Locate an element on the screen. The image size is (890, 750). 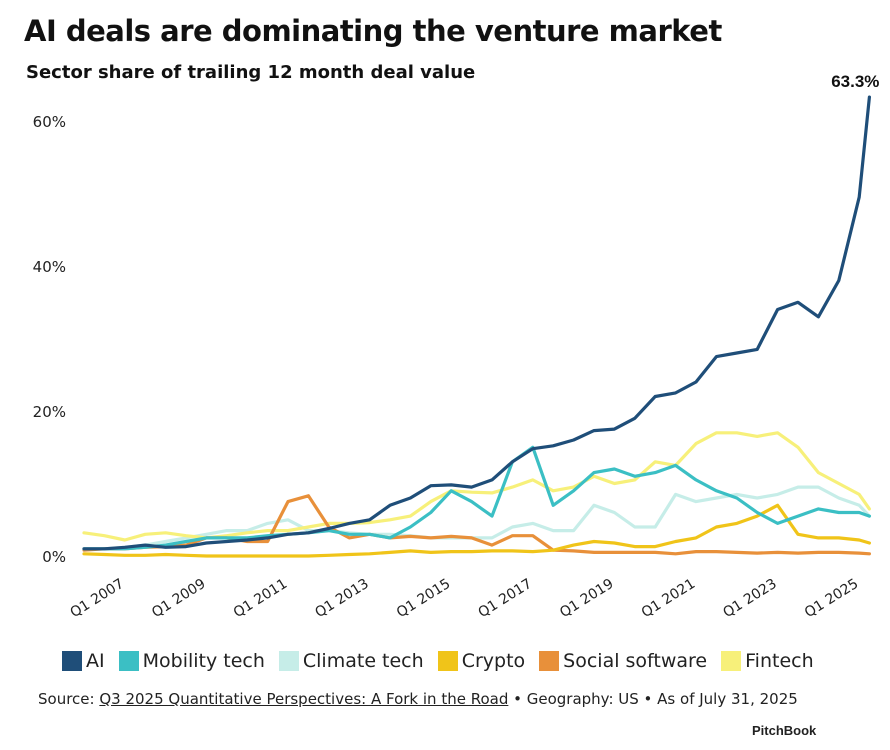
x-tick-label: Q1 2009 is located at coordinates (178, 598).